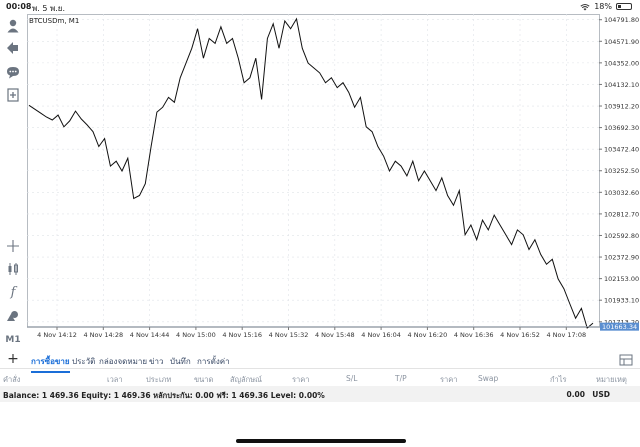  Describe the element at coordinates (621, 171) in the screenshot. I see `y-tick-label: 103252.50` at that location.